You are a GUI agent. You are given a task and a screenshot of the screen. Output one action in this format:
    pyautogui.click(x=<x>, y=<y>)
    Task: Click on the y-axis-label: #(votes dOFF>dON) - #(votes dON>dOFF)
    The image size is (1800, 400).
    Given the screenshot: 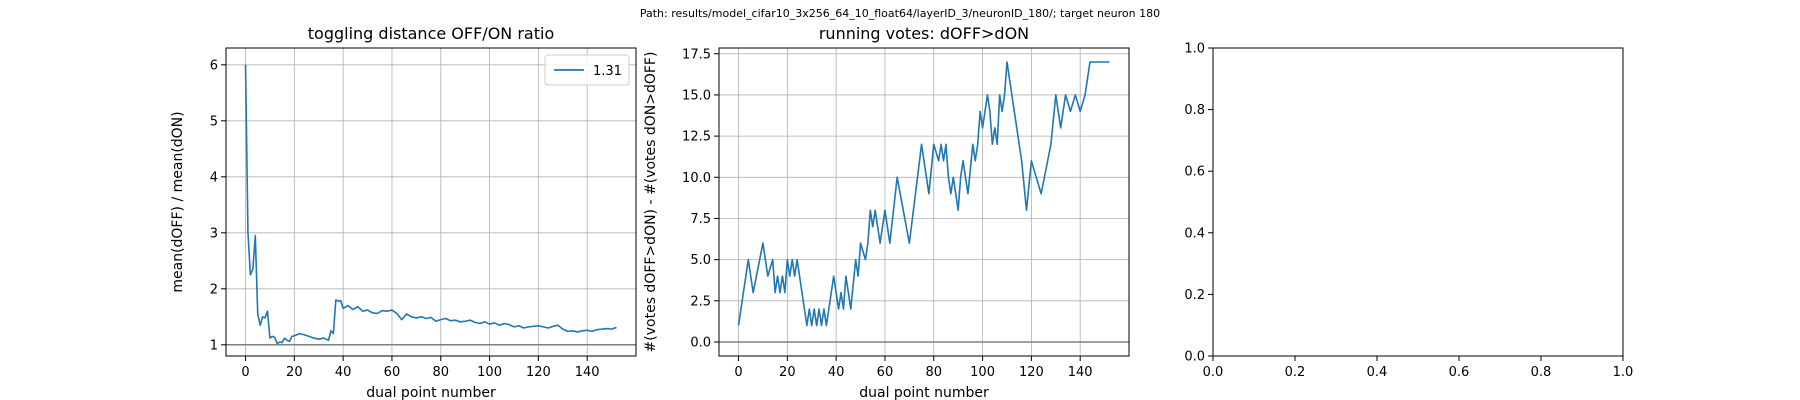 What is the action you would take?
    pyautogui.click(x=651, y=202)
    